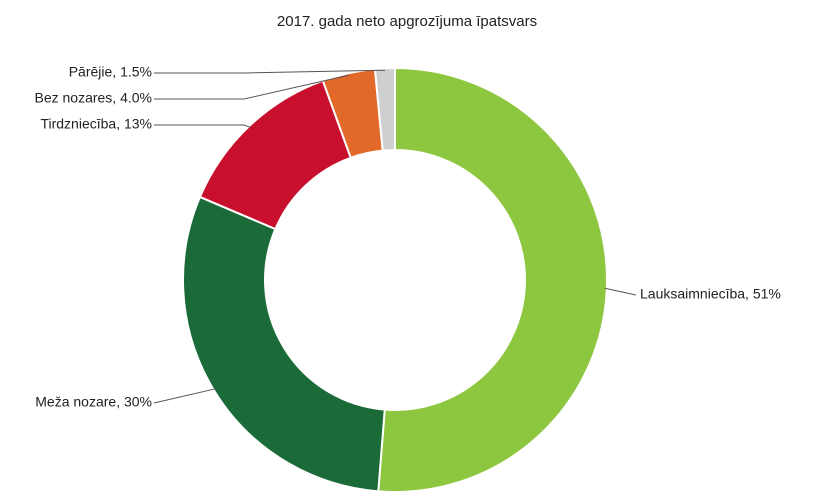 The width and height of the screenshot is (814, 493). What do you see at coordinates (110, 72) in the screenshot?
I see `slice-label: Pārējie, 1.5%` at bounding box center [110, 72].